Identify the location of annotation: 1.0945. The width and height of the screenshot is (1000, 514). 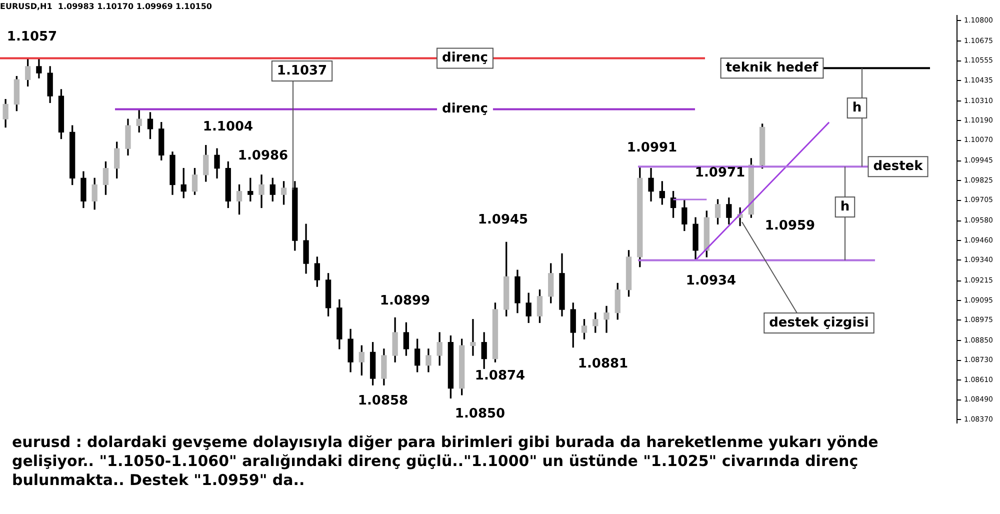
(503, 220).